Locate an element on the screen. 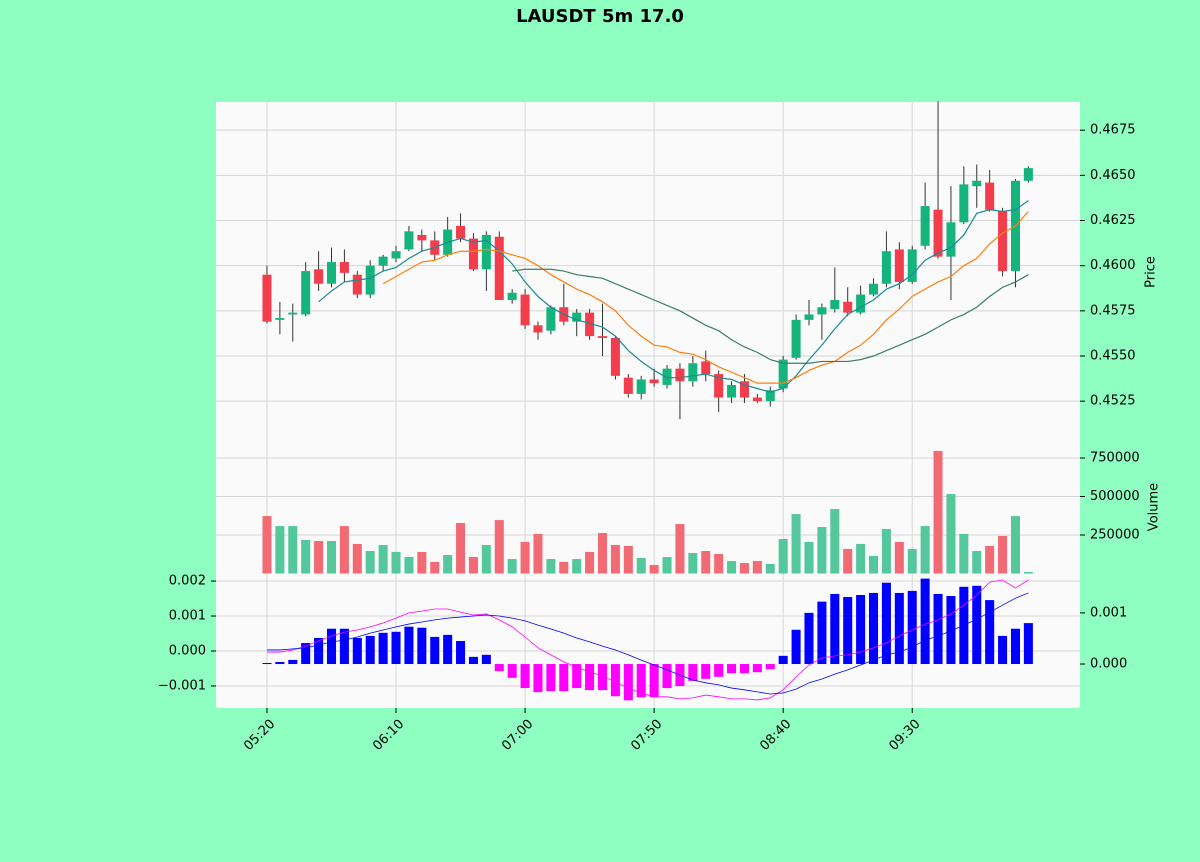 This screenshot has width=1200, height=862. y-tick-label: 0.002 is located at coordinates (187, 581).